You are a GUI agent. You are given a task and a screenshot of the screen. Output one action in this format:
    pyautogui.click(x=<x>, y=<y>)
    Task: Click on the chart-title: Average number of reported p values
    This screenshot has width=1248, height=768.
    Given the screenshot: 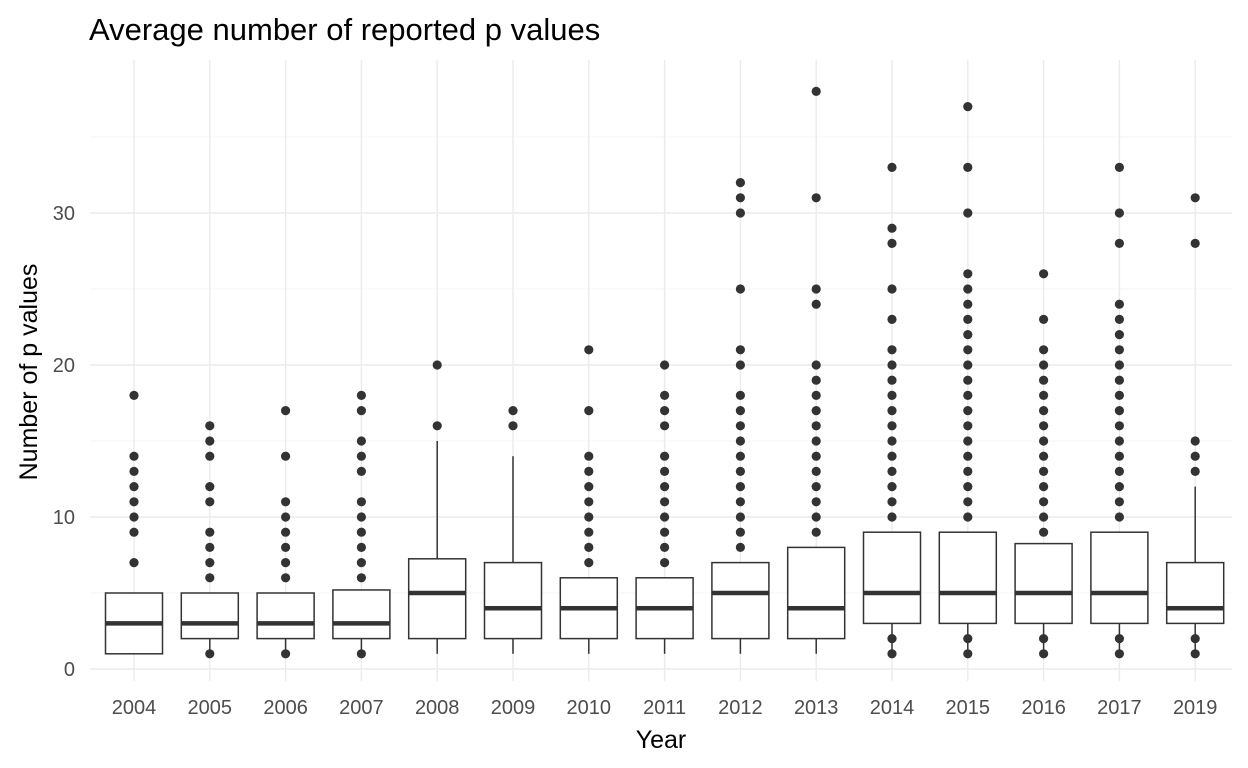 What is the action you would take?
    pyautogui.click(x=344, y=29)
    